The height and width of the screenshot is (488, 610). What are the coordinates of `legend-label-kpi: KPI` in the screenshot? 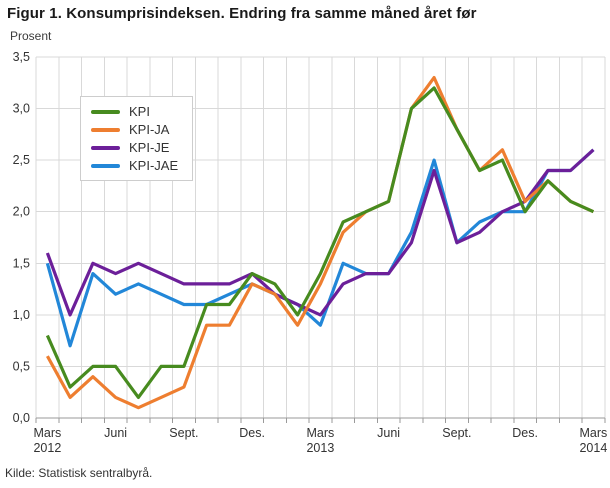 It's located at (139, 111).